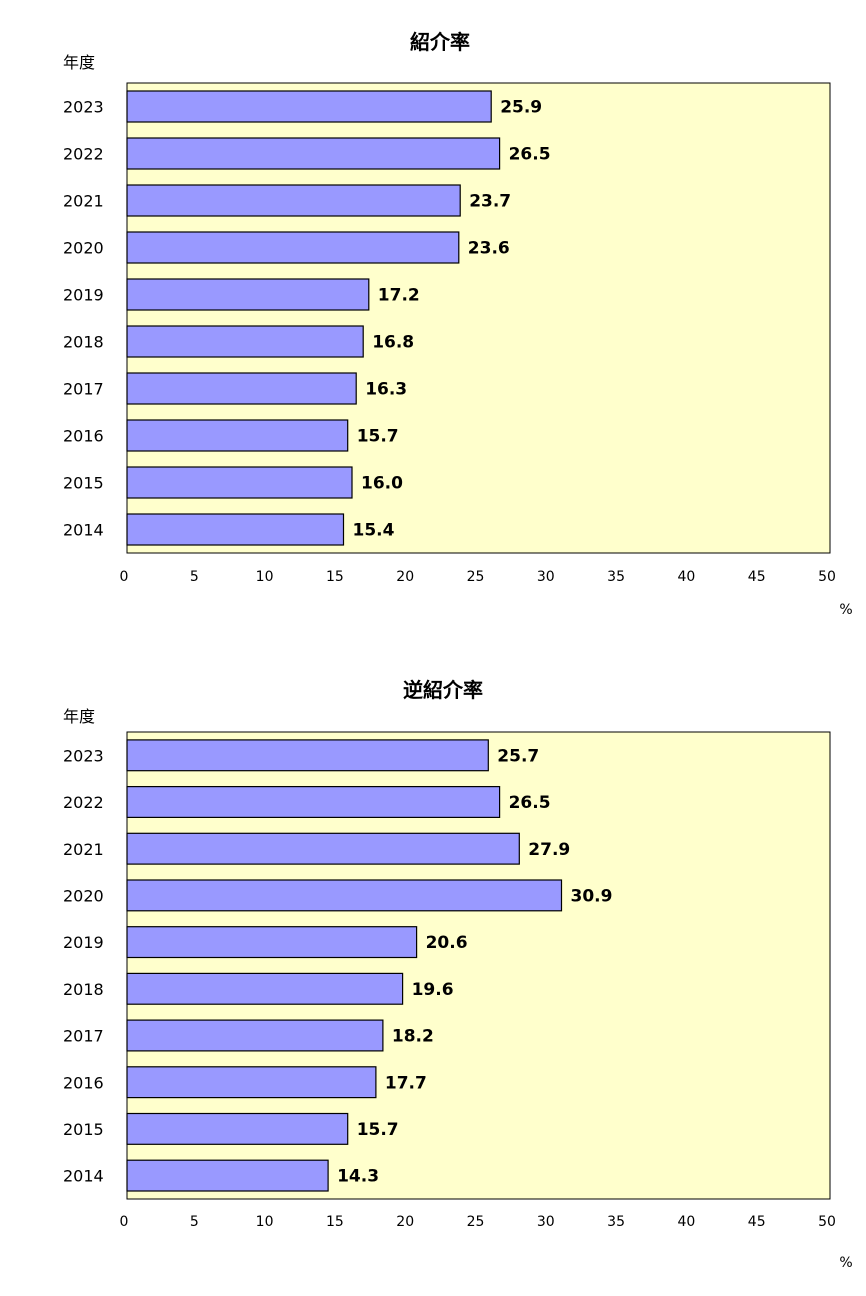 This screenshot has width=866, height=1296. I want to click on chart-title: 紹介率, so click(440, 42).